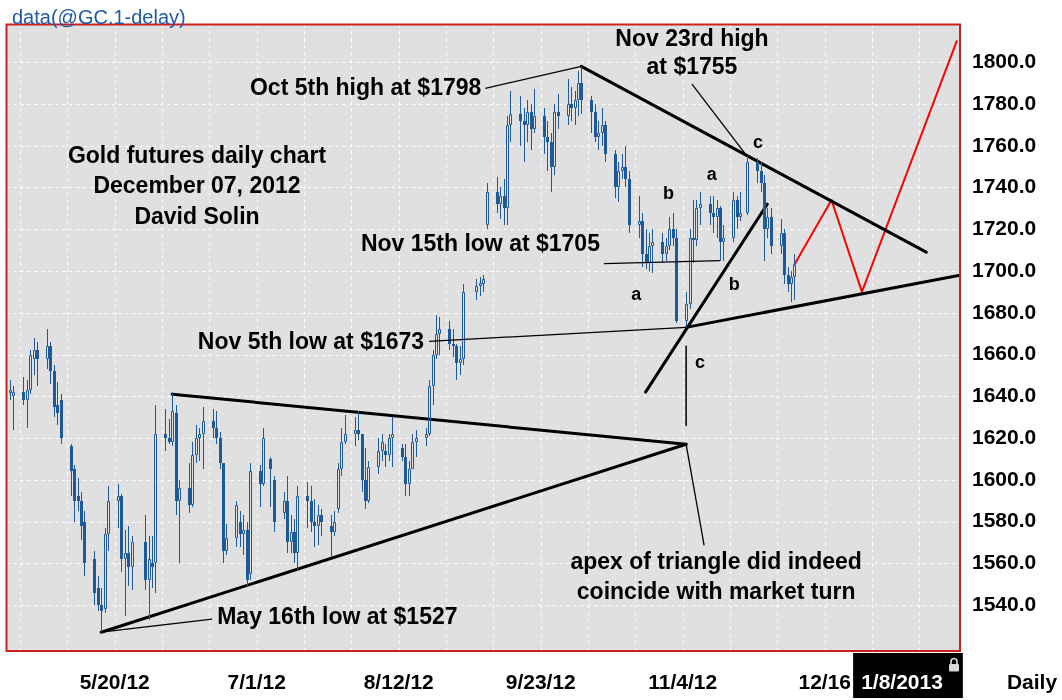 The height and width of the screenshot is (700, 1062). Describe the element at coordinates (99, 16) in the screenshot. I see `annotation: data(@GC.1-delay)` at that location.